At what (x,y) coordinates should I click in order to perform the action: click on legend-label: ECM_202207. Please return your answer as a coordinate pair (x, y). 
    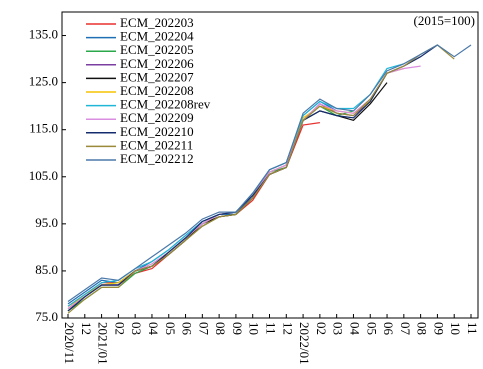
    Looking at the image, I should click on (157, 76).